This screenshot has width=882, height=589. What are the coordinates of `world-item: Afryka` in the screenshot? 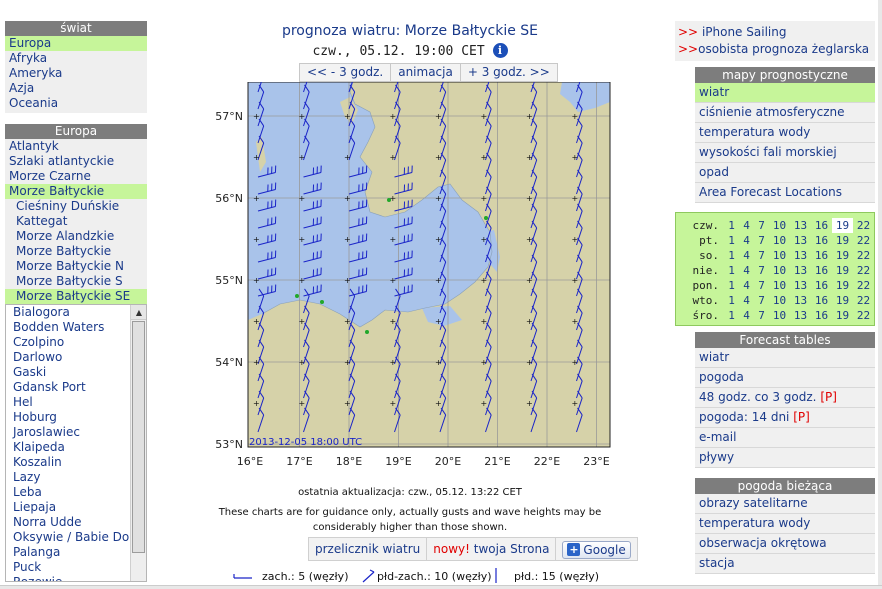 It's located at (28, 58).